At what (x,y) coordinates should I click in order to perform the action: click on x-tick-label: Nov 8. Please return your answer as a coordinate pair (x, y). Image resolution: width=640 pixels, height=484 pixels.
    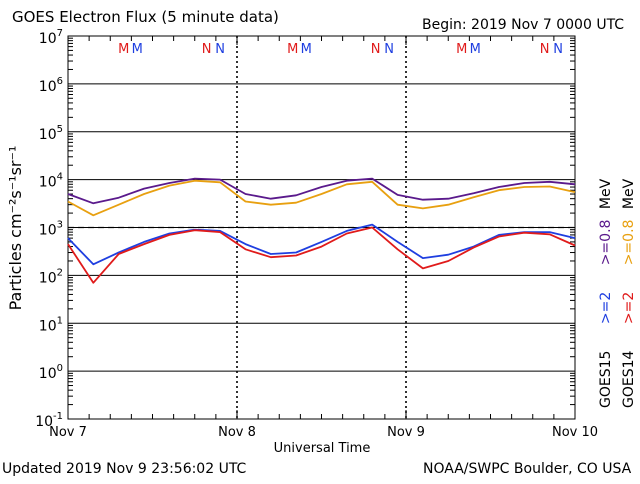
    Looking at the image, I should click on (237, 432).